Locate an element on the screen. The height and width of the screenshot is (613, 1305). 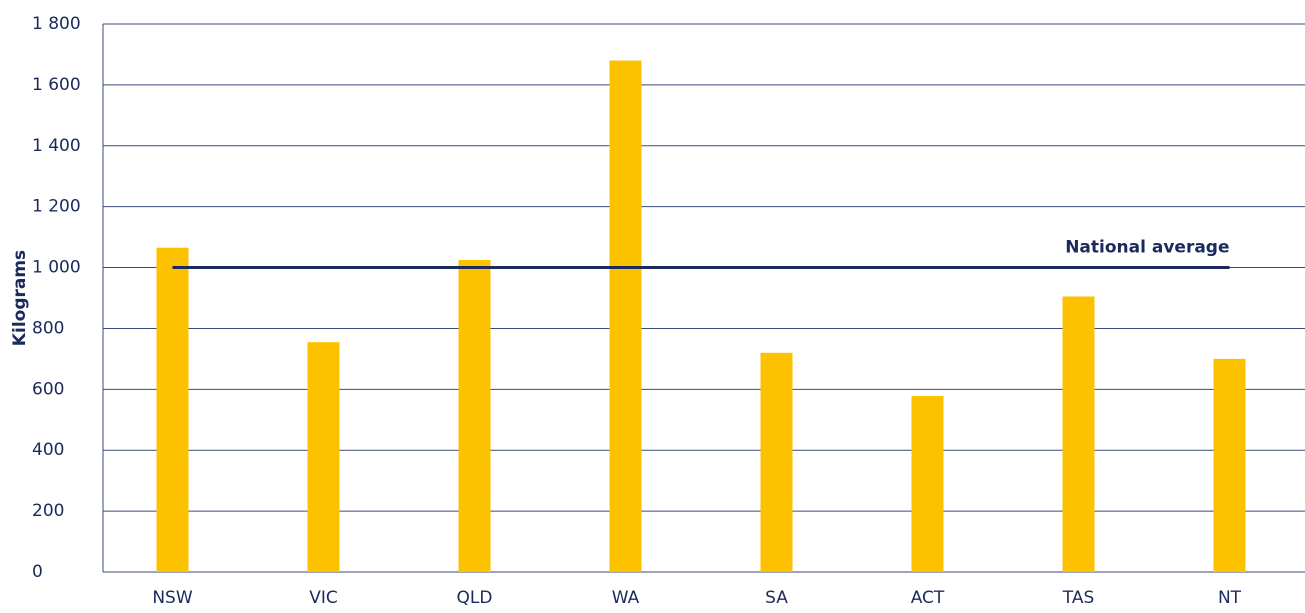
y-tick-label: 600 is located at coordinates (48, 389).